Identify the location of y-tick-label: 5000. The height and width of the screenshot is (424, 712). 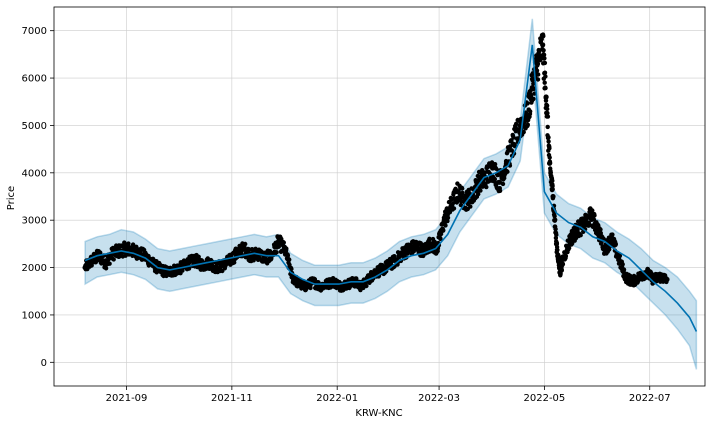
(34, 126).